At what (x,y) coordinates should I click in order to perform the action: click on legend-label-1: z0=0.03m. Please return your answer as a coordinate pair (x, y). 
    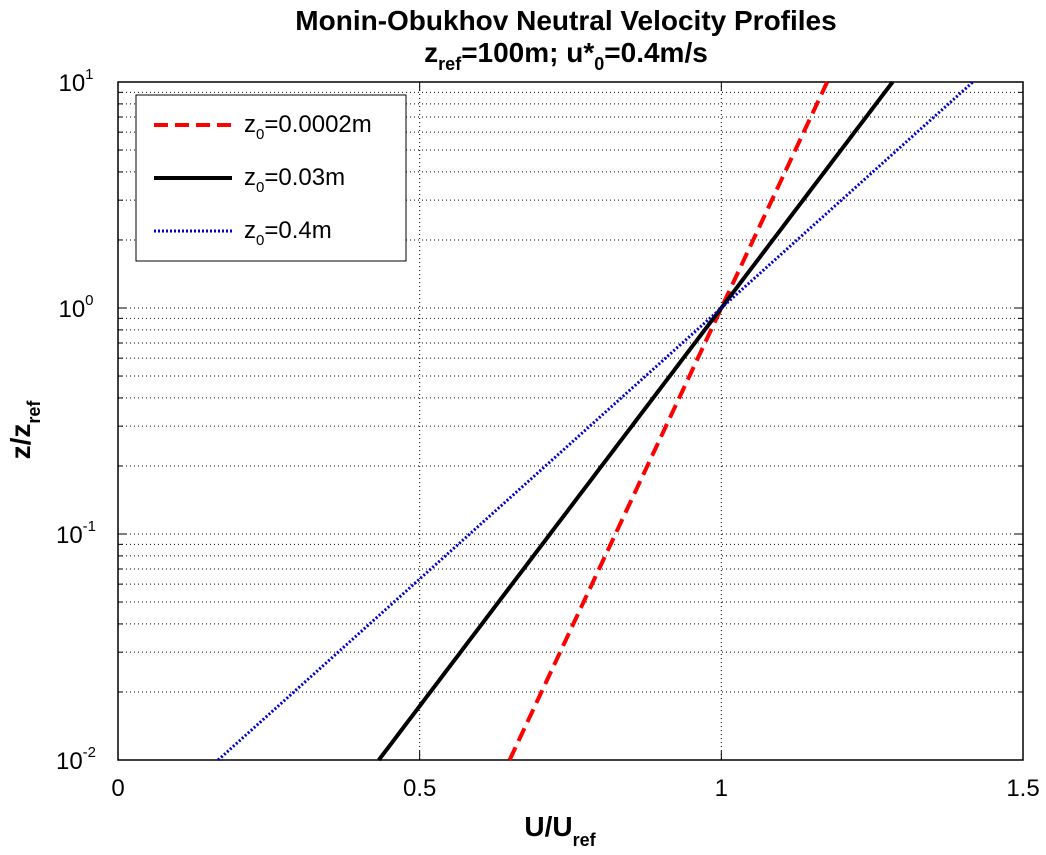
    Looking at the image, I should click on (294, 180).